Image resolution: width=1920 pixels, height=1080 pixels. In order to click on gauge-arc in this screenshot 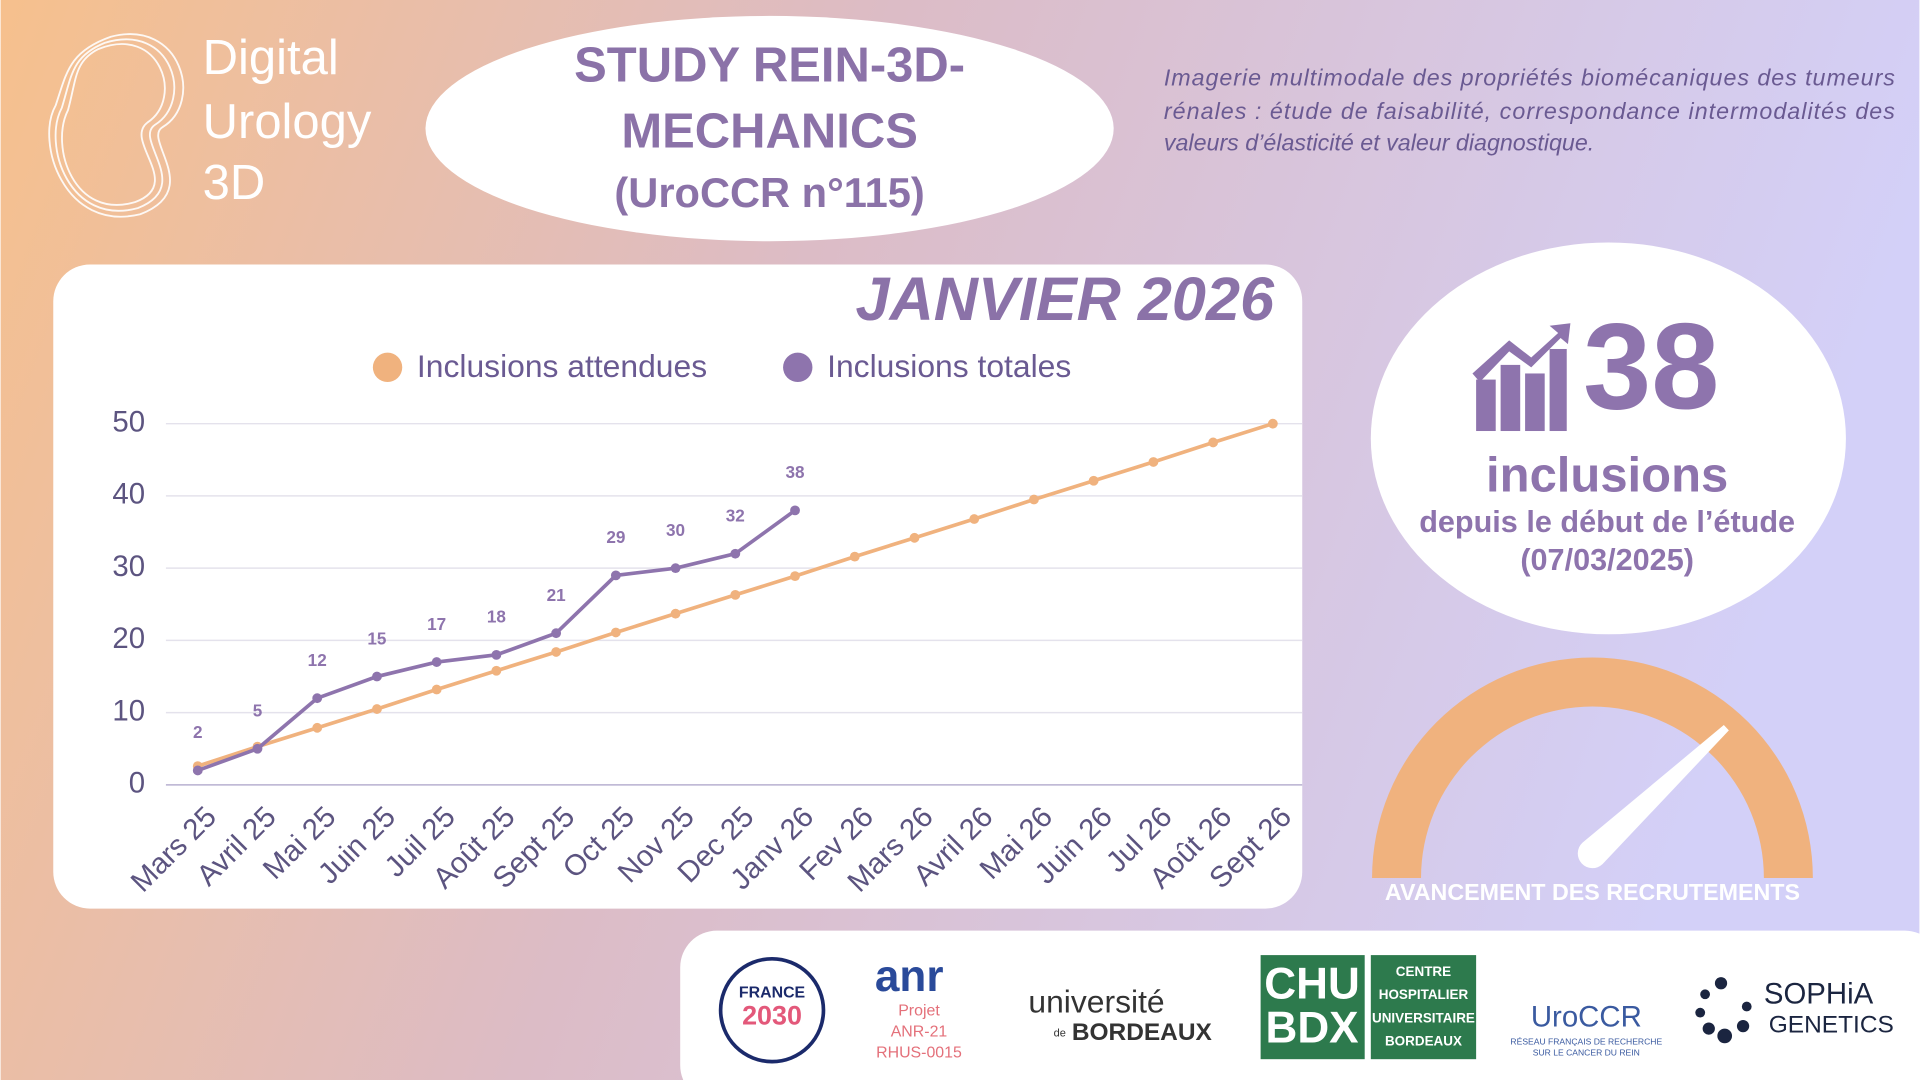, I will do `click(1592, 767)`.